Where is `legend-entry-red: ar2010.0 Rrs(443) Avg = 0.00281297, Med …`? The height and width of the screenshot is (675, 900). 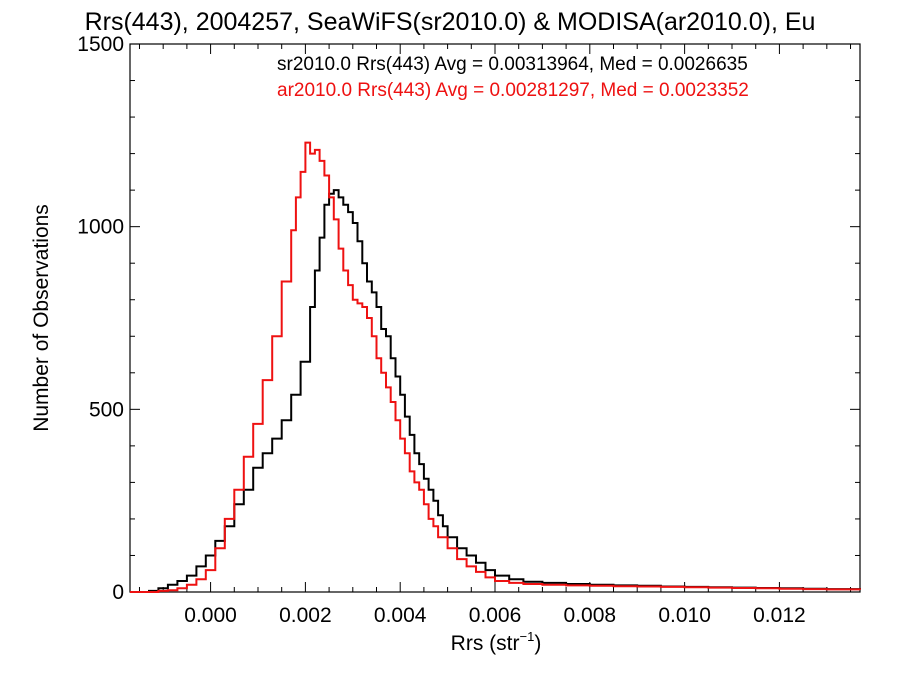
legend-entry-red: ar2010.0 Rrs(443) Avg = 0.00281297, Med … is located at coordinates (513, 90).